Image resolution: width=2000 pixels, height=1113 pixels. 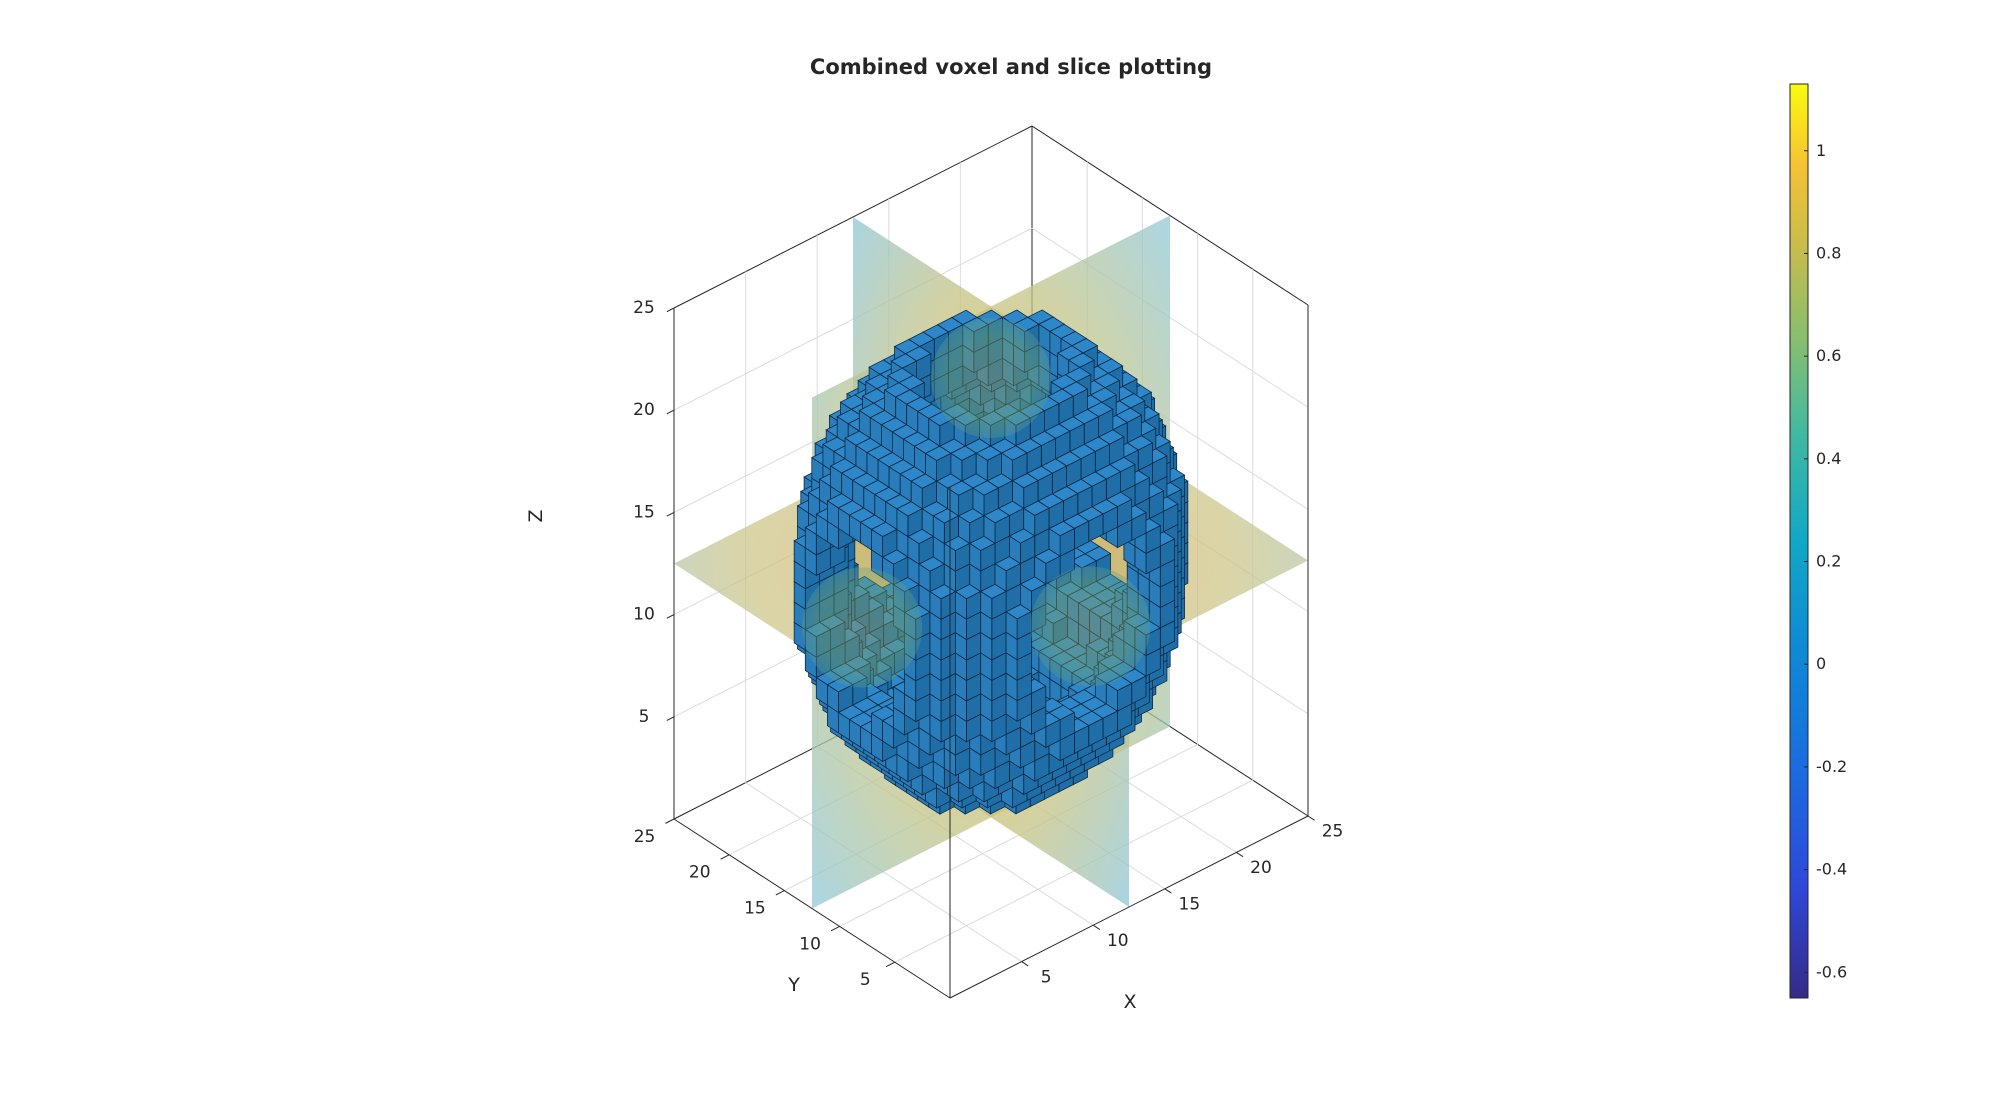 I want to click on grid-line, so click(x=1018, y=835).